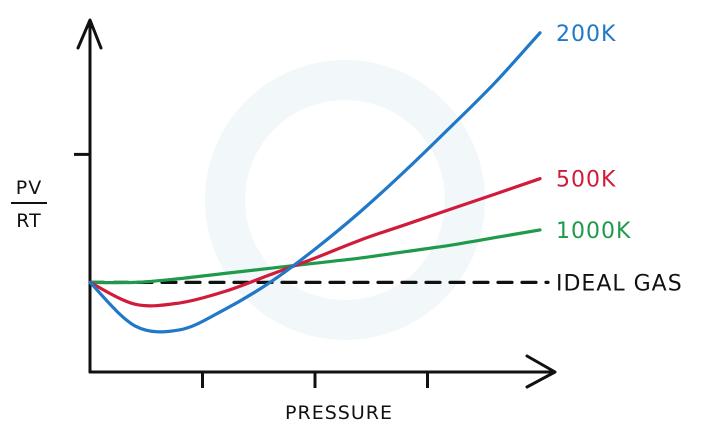 This screenshot has height=425, width=705. I want to click on x-axis-label: PRESSURE, so click(339, 413).